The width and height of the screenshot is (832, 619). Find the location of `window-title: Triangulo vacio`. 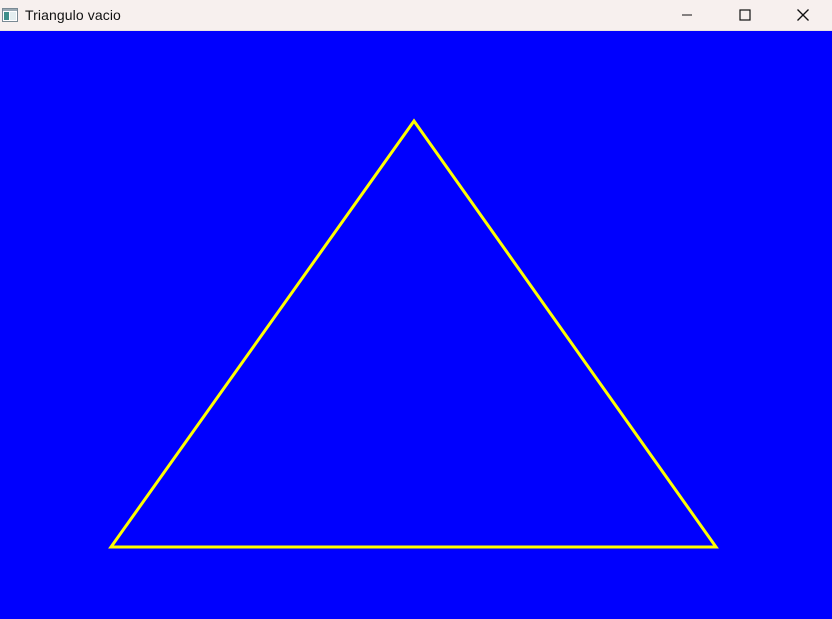

window-title: Triangulo vacio is located at coordinates (73, 15).